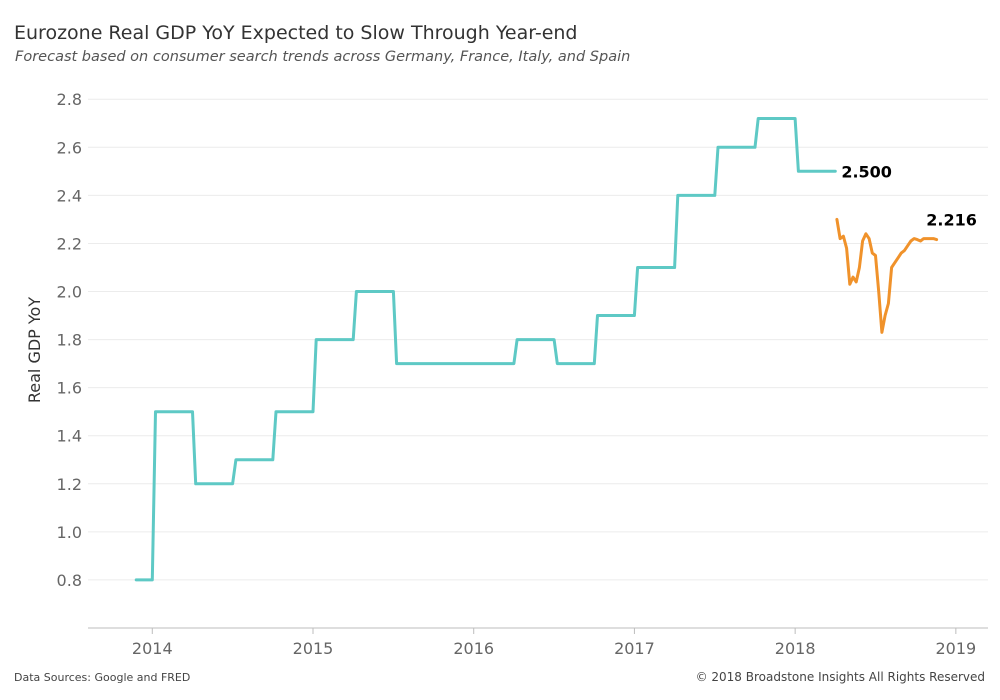 This screenshot has height=700, width=1000. Describe the element at coordinates (69, 195) in the screenshot. I see `y-tick-label: 2.4` at that location.